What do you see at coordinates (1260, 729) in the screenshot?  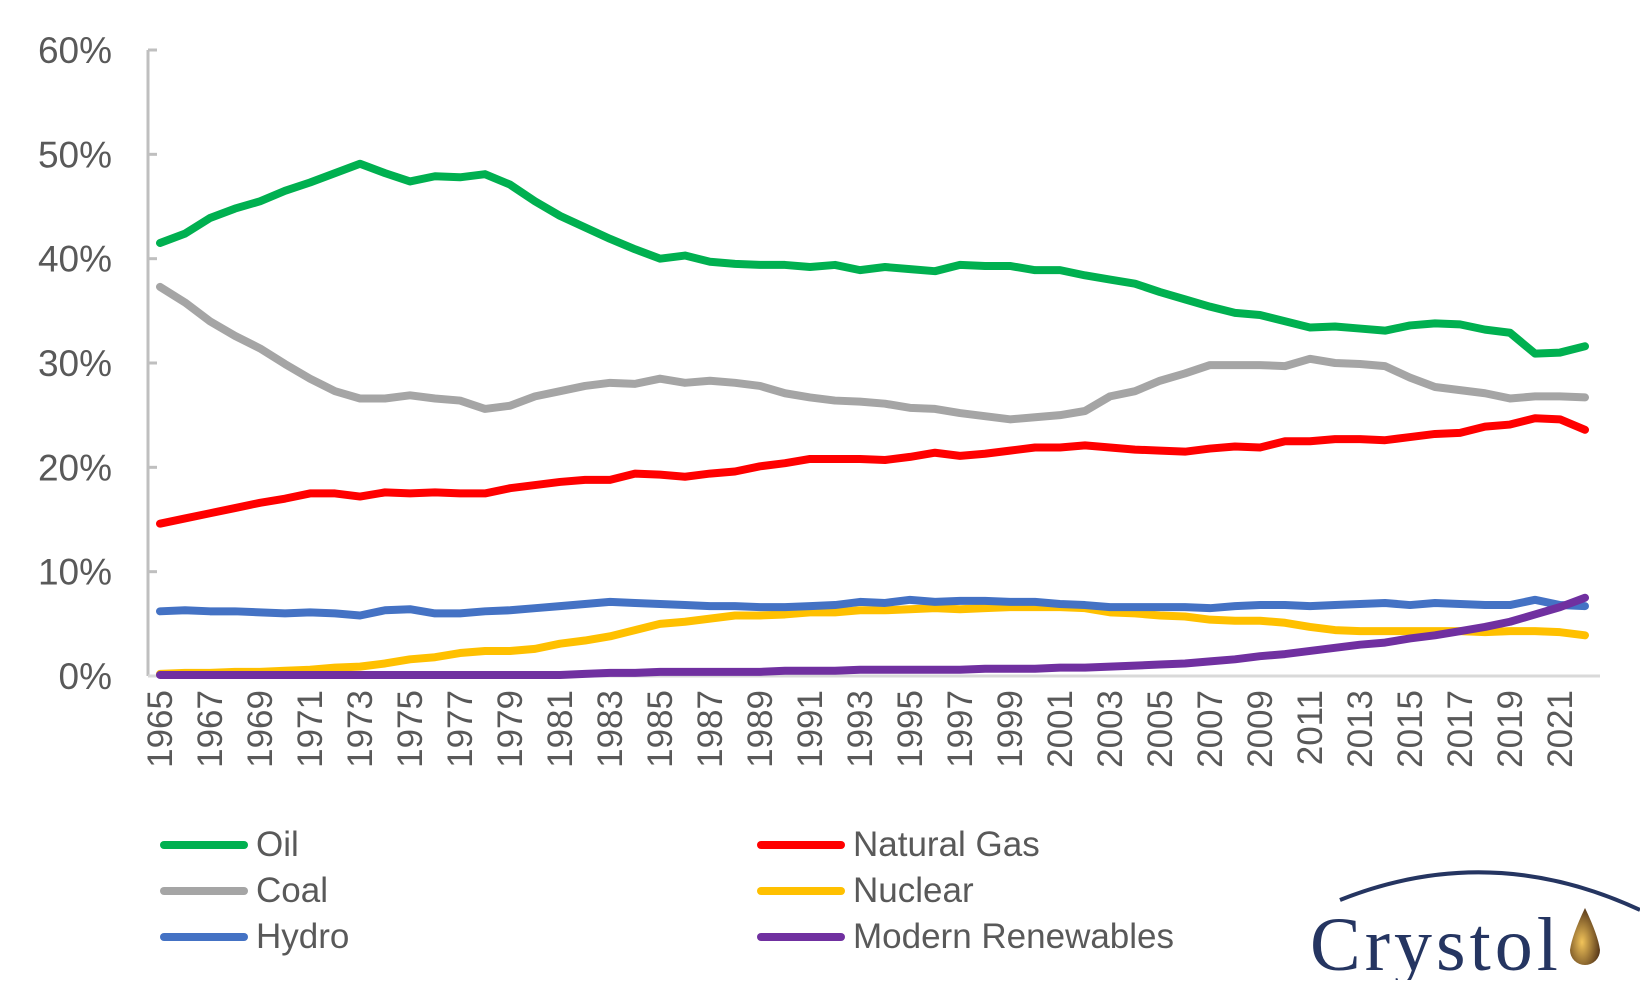 I see `x-tick-label: 2009` at bounding box center [1260, 729].